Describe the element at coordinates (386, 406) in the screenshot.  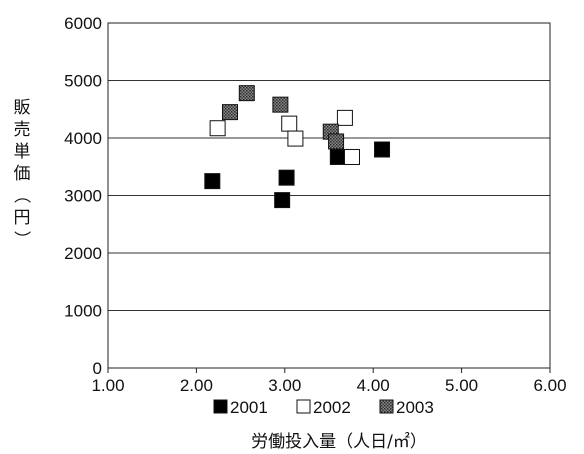
I see `legend-swatch-2003` at that location.